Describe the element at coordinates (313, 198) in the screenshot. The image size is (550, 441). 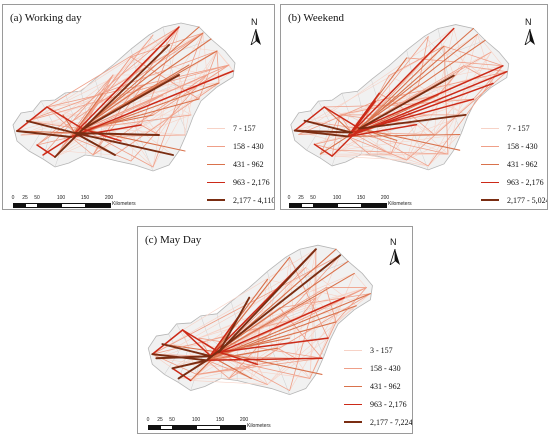
I see `scale-tick-label: 50` at that location.